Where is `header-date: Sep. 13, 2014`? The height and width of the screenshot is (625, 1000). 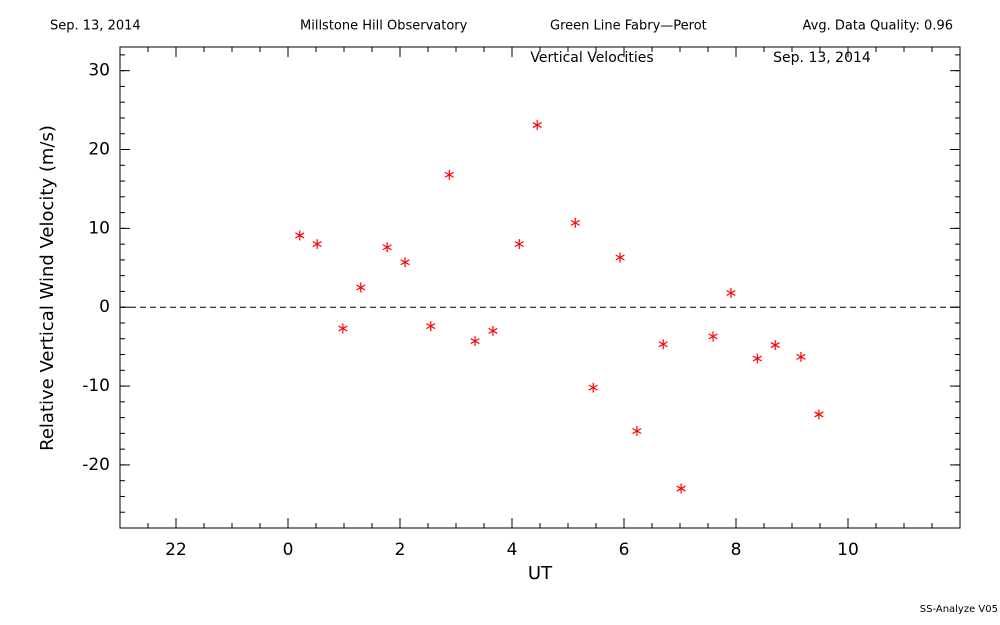 header-date: Sep. 13, 2014 is located at coordinates (95, 26).